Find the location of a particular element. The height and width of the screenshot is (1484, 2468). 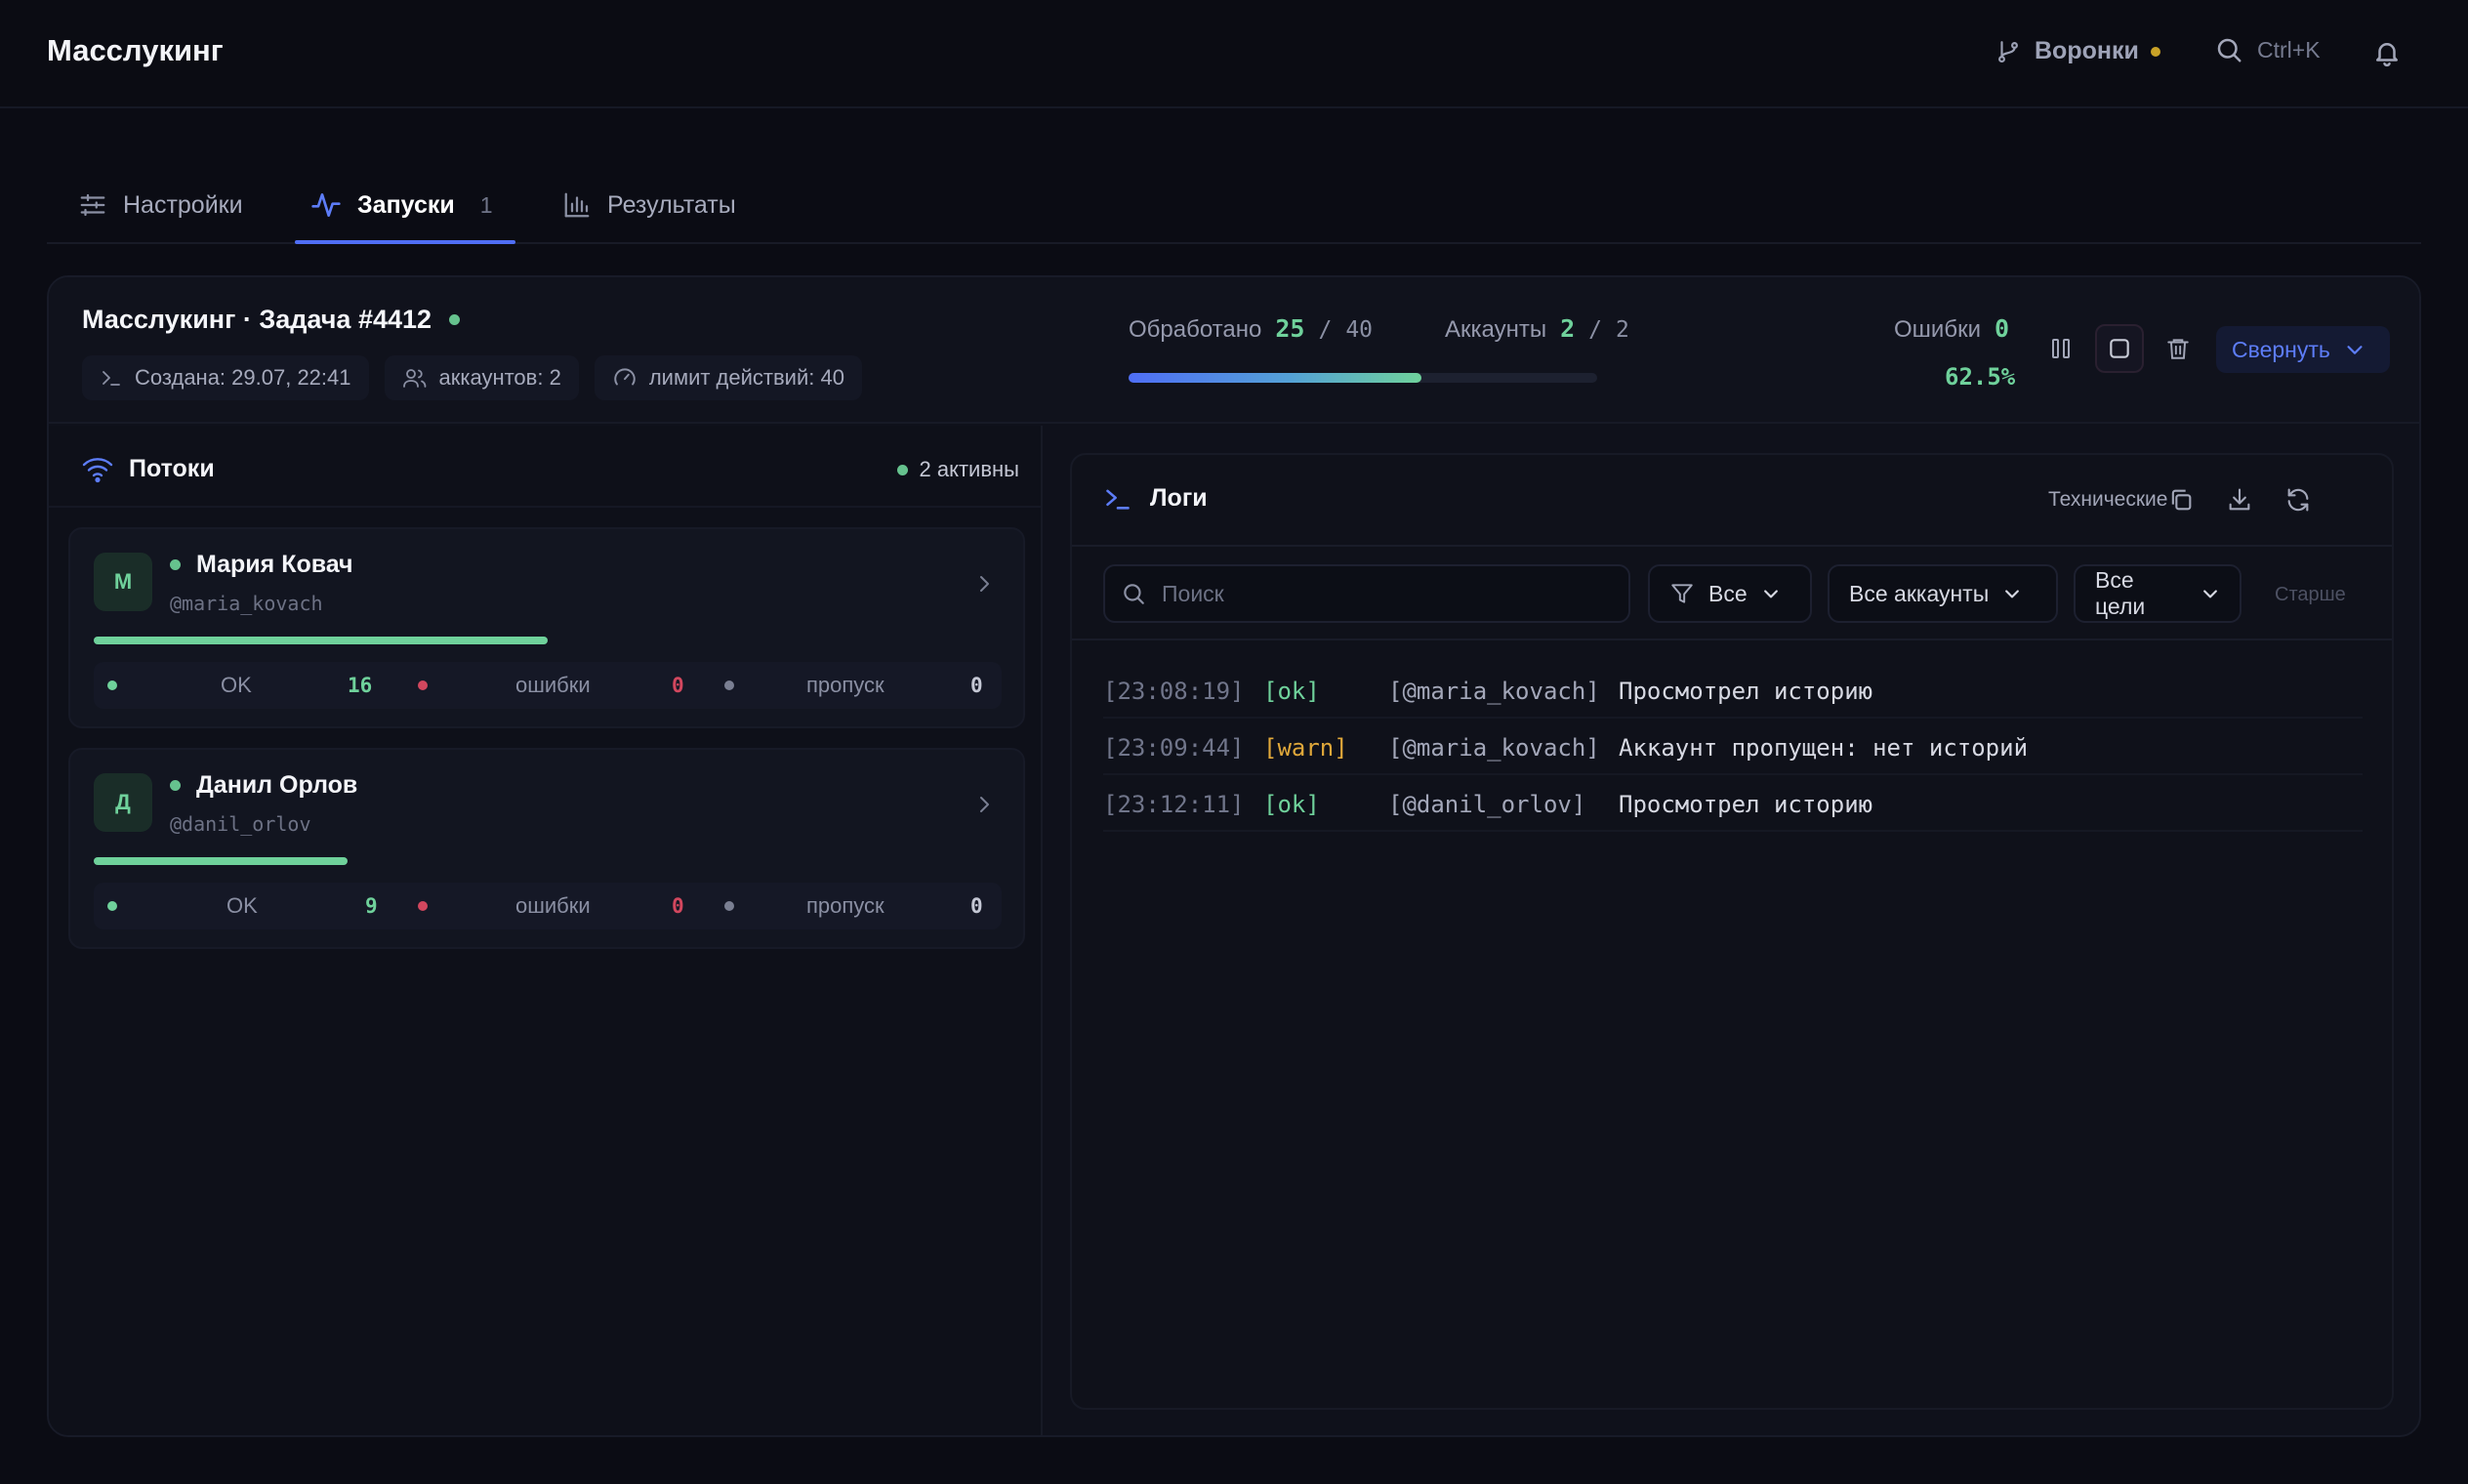

collapse-button: Свернуть is located at coordinates (2303, 350).